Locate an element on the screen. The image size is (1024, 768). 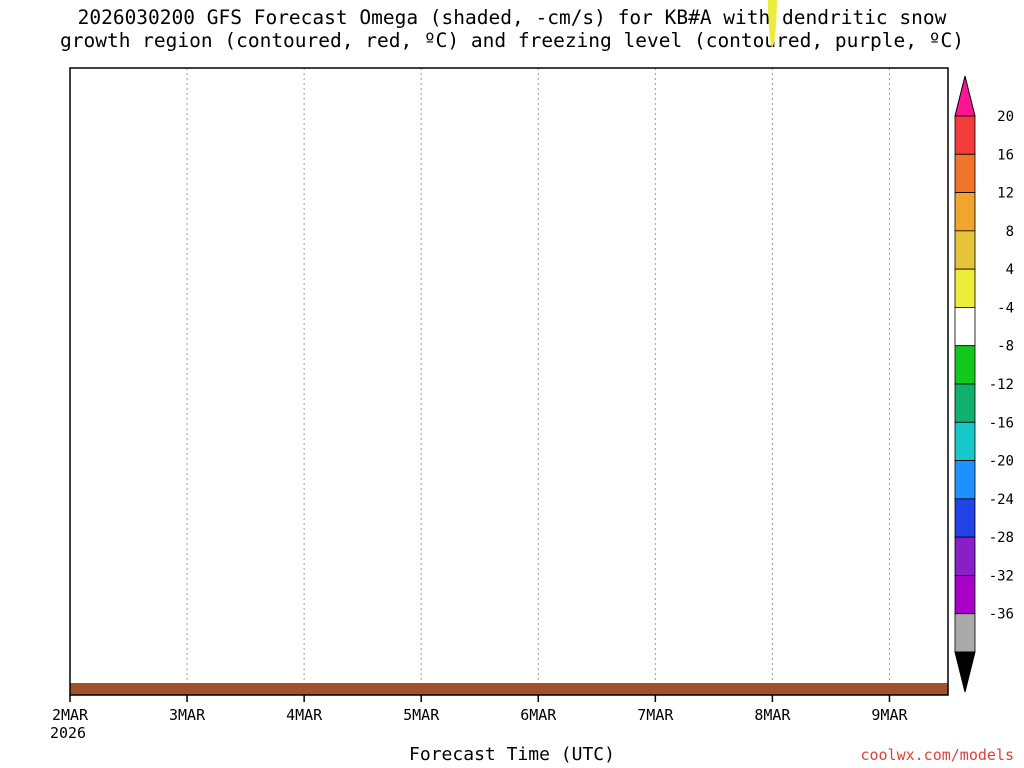
x-tick-label: 9MAR is located at coordinates (889, 715).